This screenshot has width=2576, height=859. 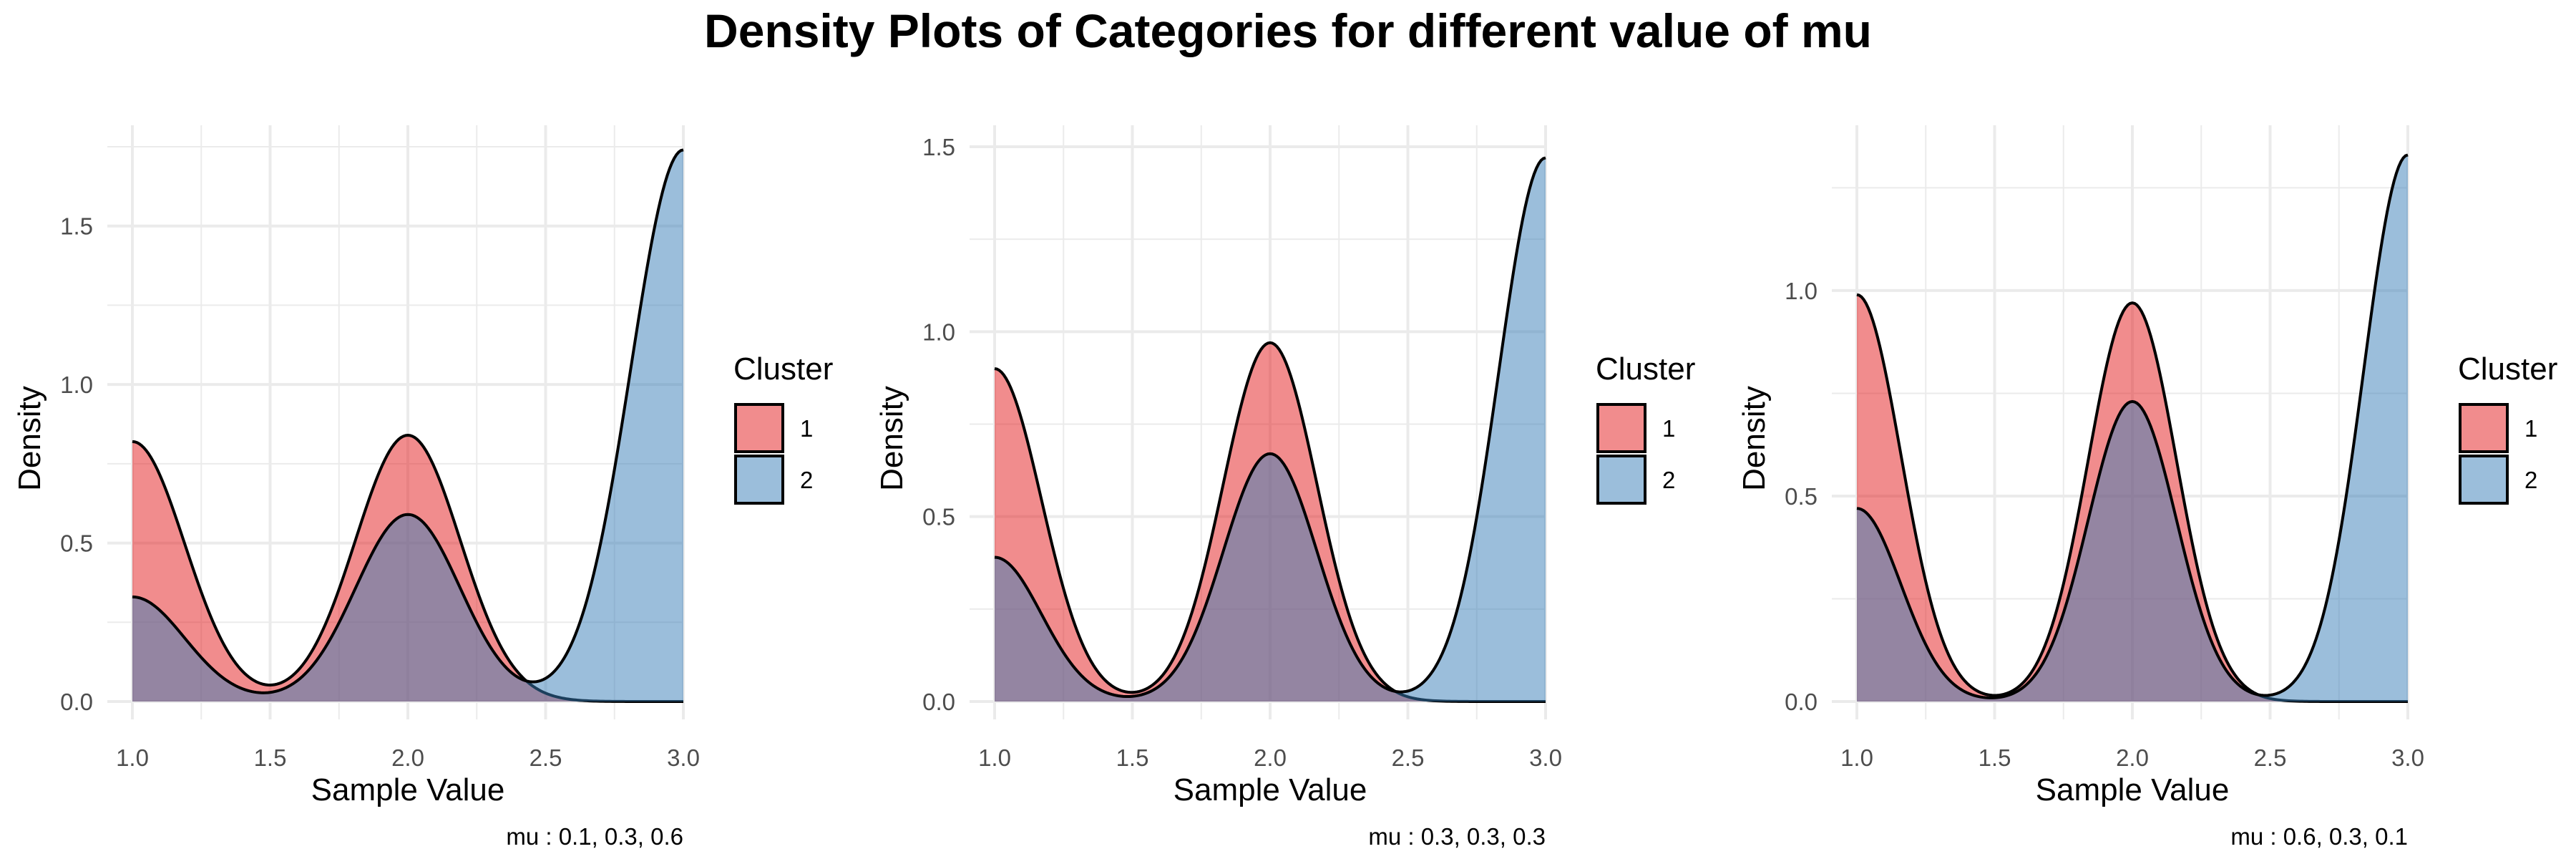 I want to click on mu-caption: mu : 0.6, 0.3, 0.1, so click(x=2319, y=836).